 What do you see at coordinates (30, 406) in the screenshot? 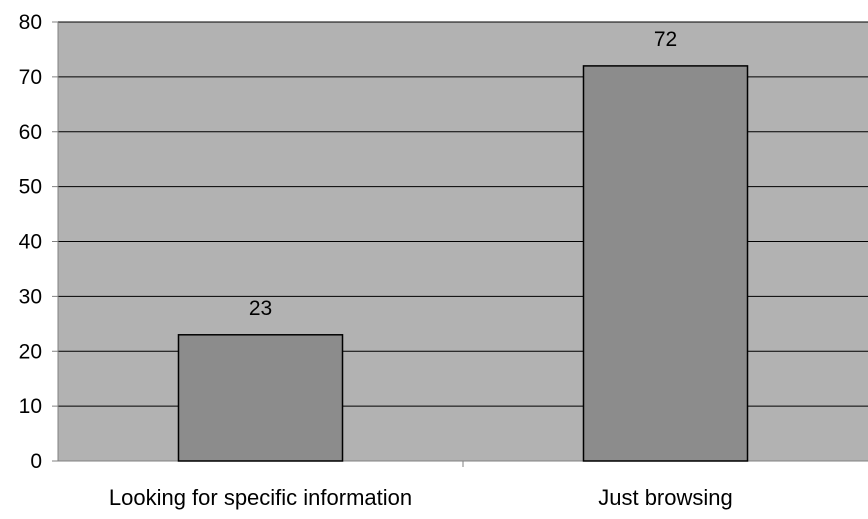
I see `y-tick-label: 10` at bounding box center [30, 406].